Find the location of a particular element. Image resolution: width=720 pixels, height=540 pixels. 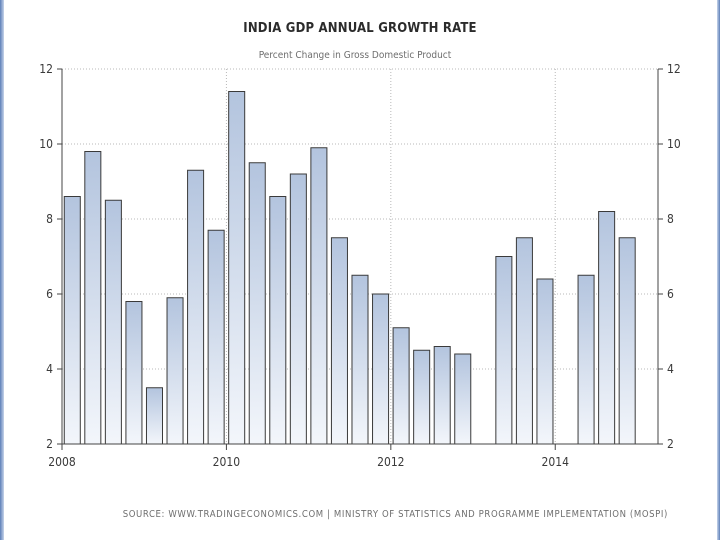

bar-2011-Q3 is located at coordinates (360, 359).